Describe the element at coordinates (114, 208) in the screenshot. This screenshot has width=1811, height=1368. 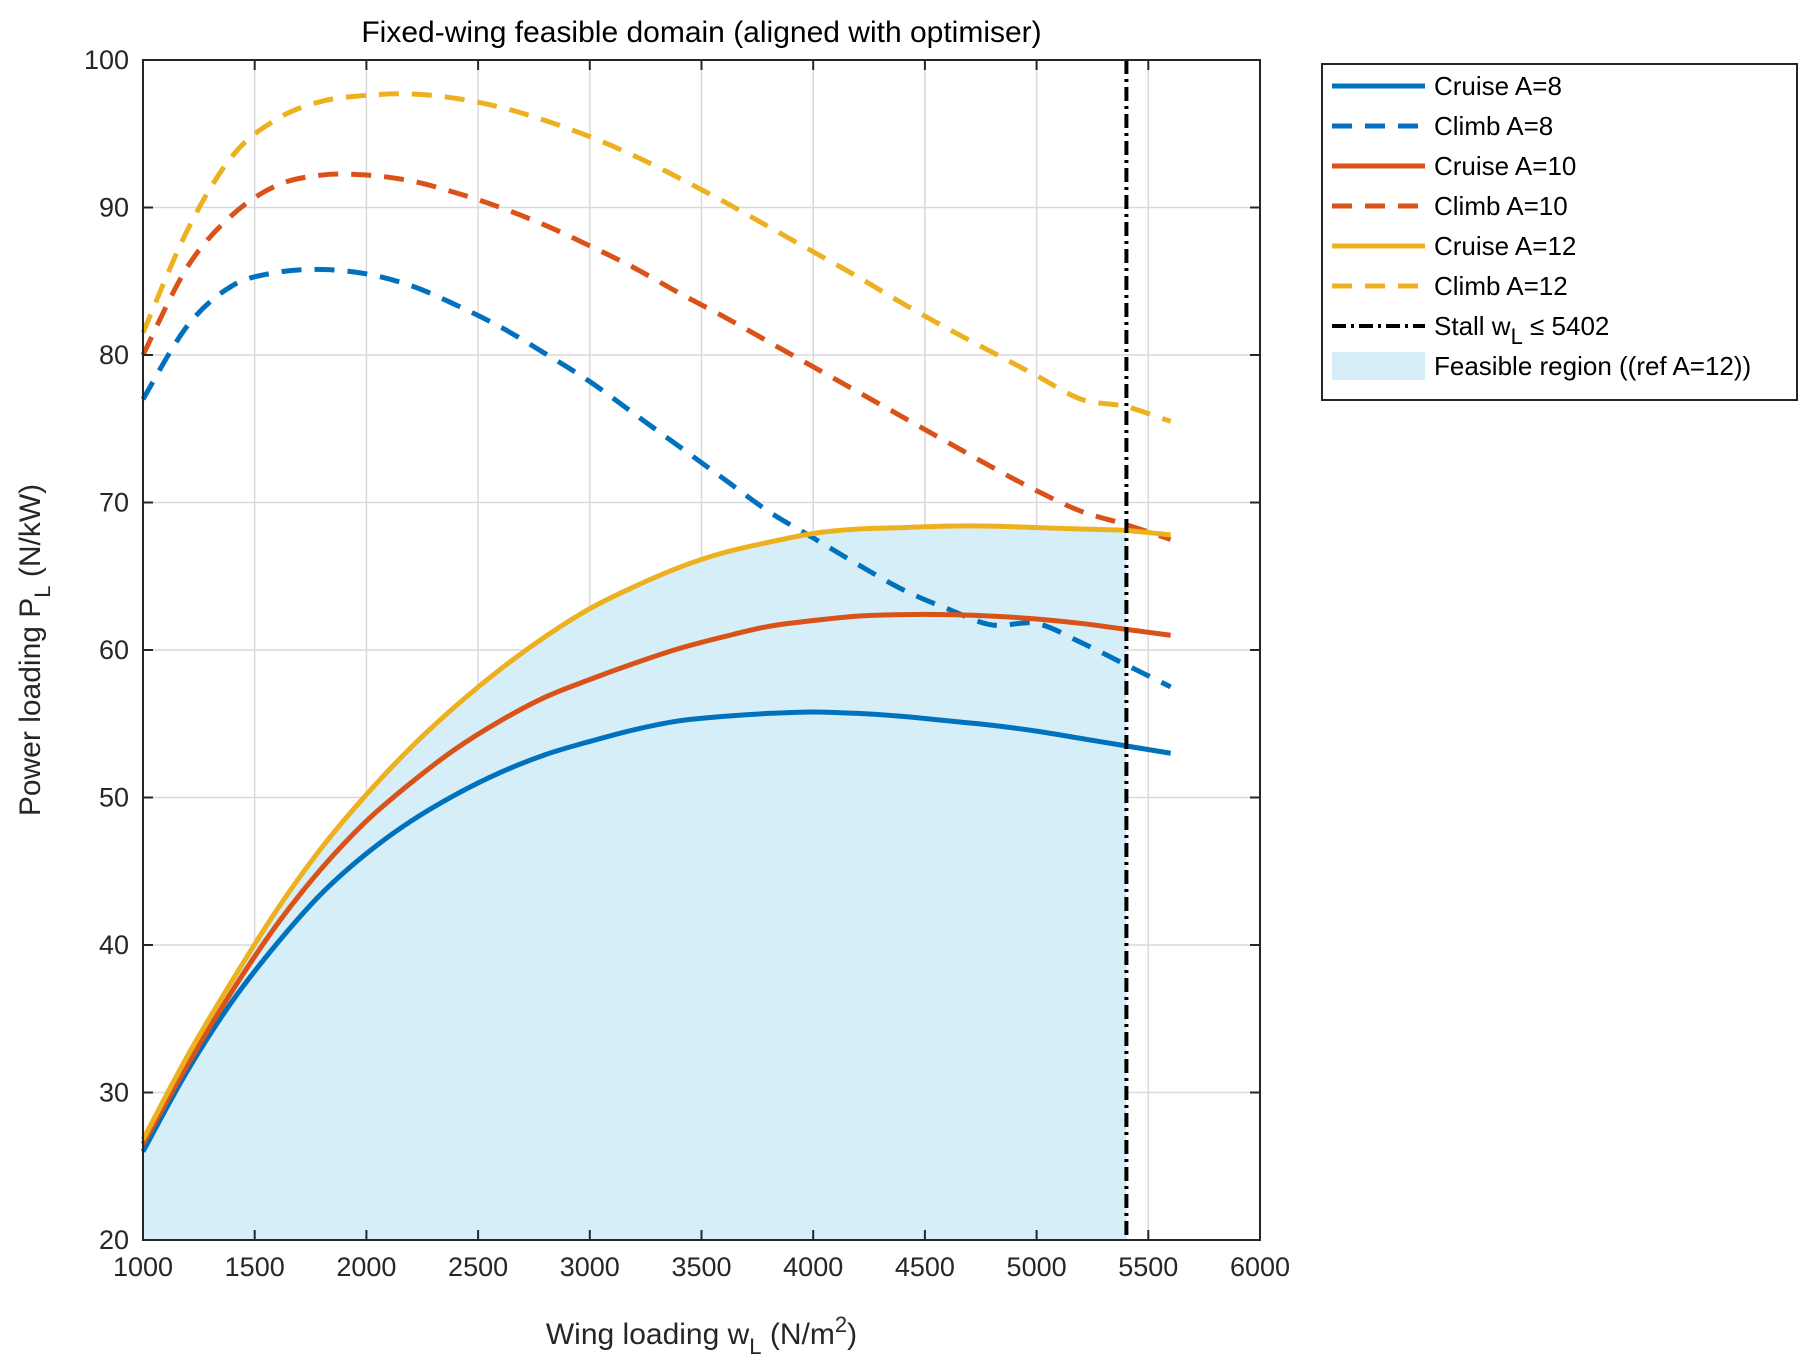
I see `y-tick-label: 90` at that location.